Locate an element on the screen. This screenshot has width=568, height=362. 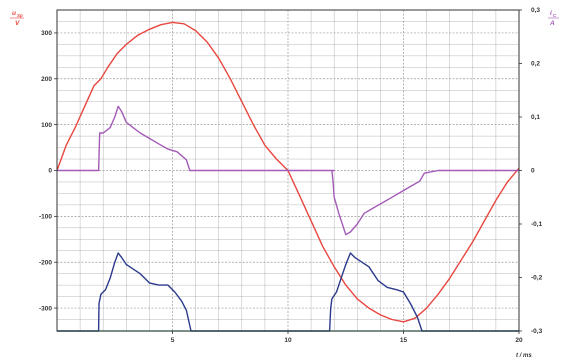
y-right-label-den: A is located at coordinates (552, 23).